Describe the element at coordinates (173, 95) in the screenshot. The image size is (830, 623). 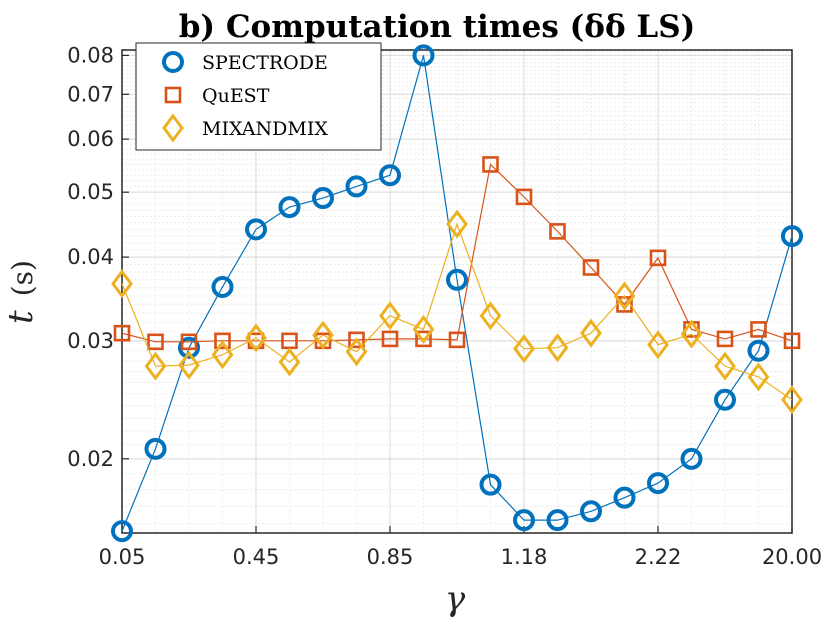
I see `legend-marker-quest` at that location.